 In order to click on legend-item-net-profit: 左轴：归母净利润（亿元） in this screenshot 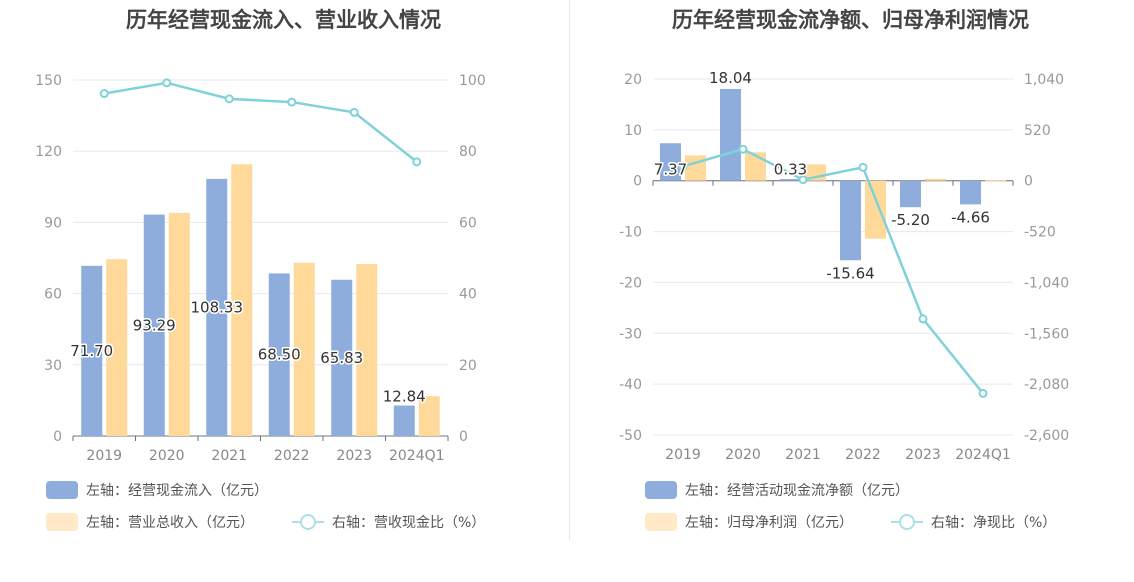, I will do `click(749, 522)`.